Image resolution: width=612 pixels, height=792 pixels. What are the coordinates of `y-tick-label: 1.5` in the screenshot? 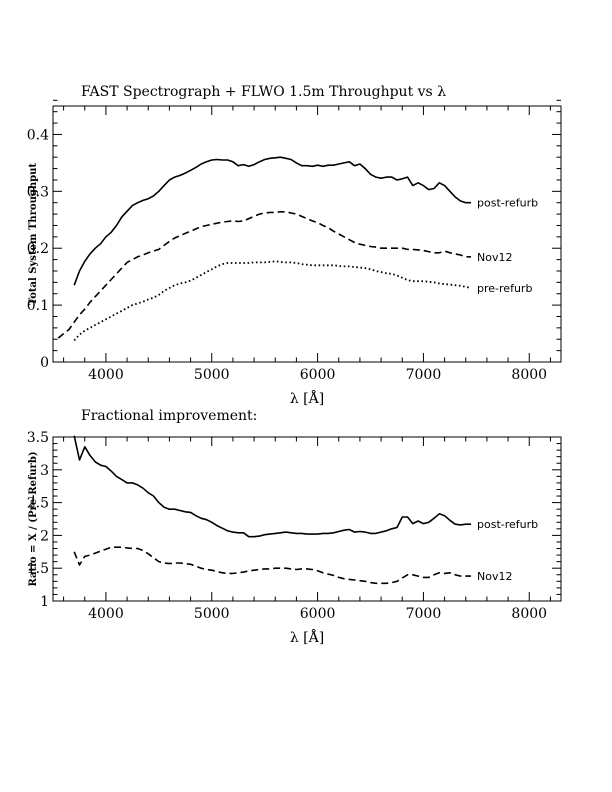 It's located at (38, 569).